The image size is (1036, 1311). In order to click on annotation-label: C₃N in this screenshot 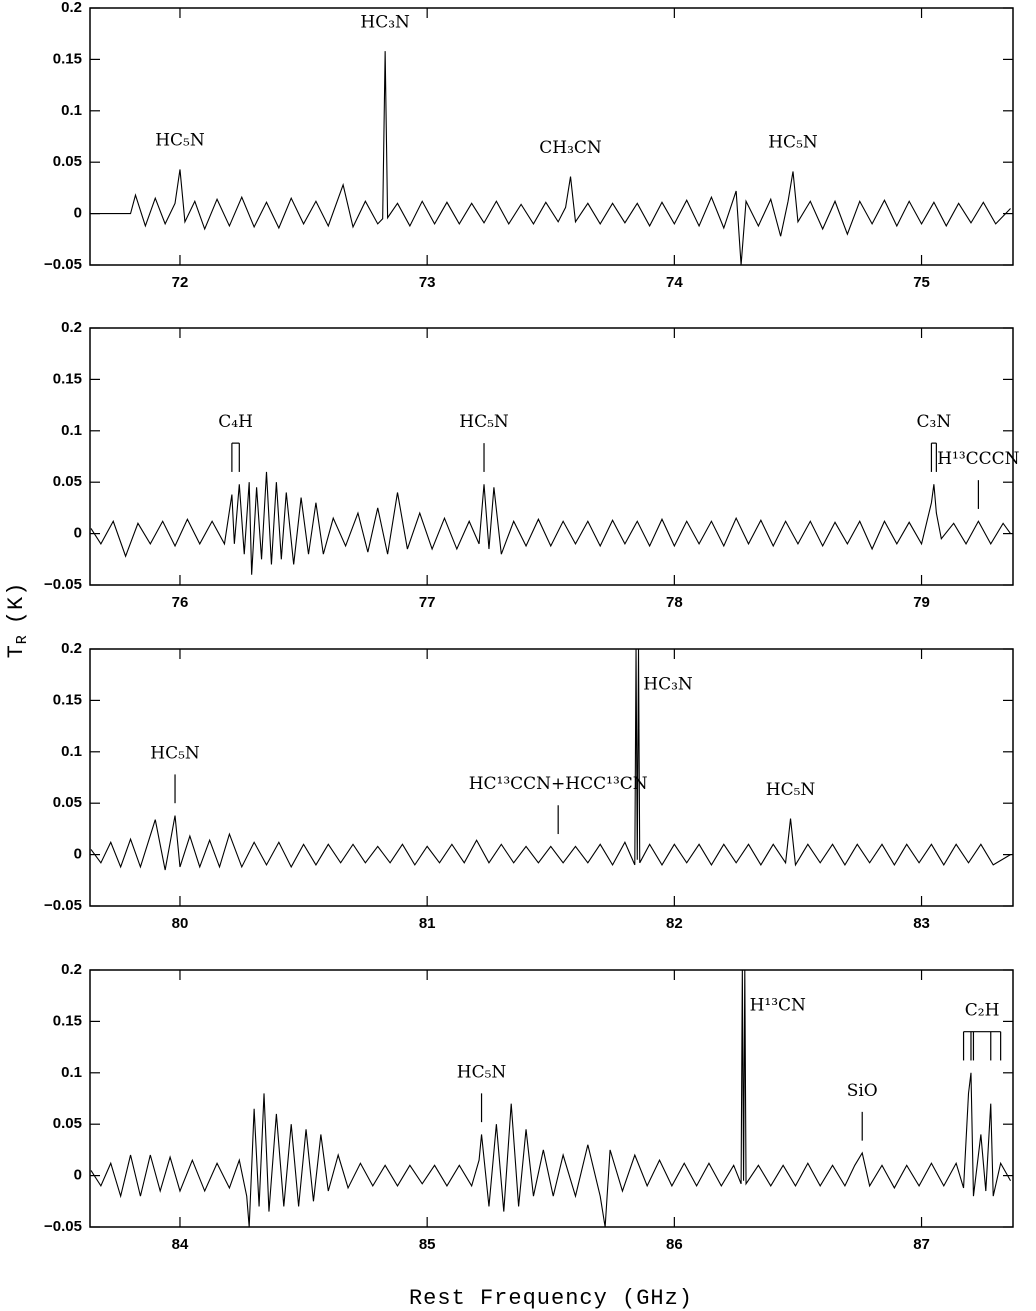, I will do `click(934, 422)`.